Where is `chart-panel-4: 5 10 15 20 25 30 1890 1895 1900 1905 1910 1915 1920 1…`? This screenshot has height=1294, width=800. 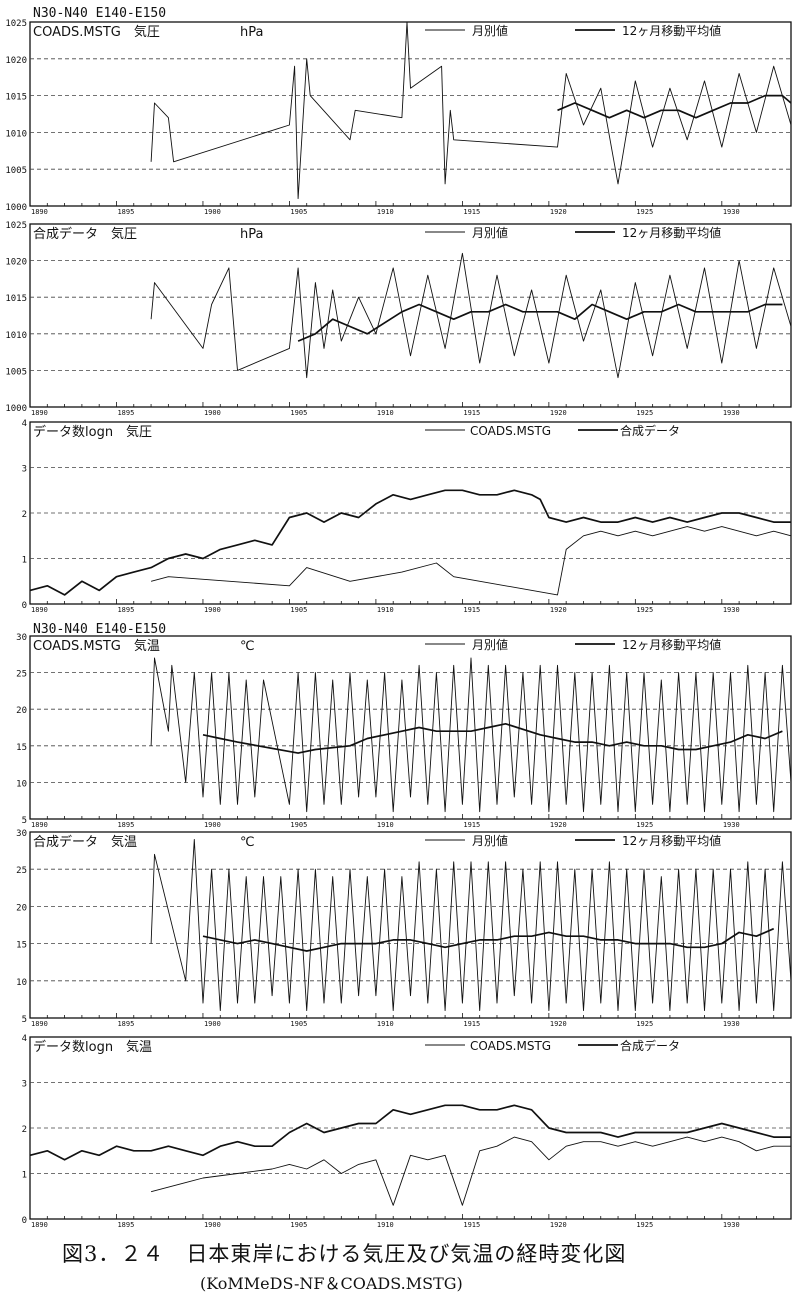
chart-panel-4: 5 10 15 20 25 30 1890 1895 1900 1905 1910 1915 1920 1… is located at coordinates (404, 731).